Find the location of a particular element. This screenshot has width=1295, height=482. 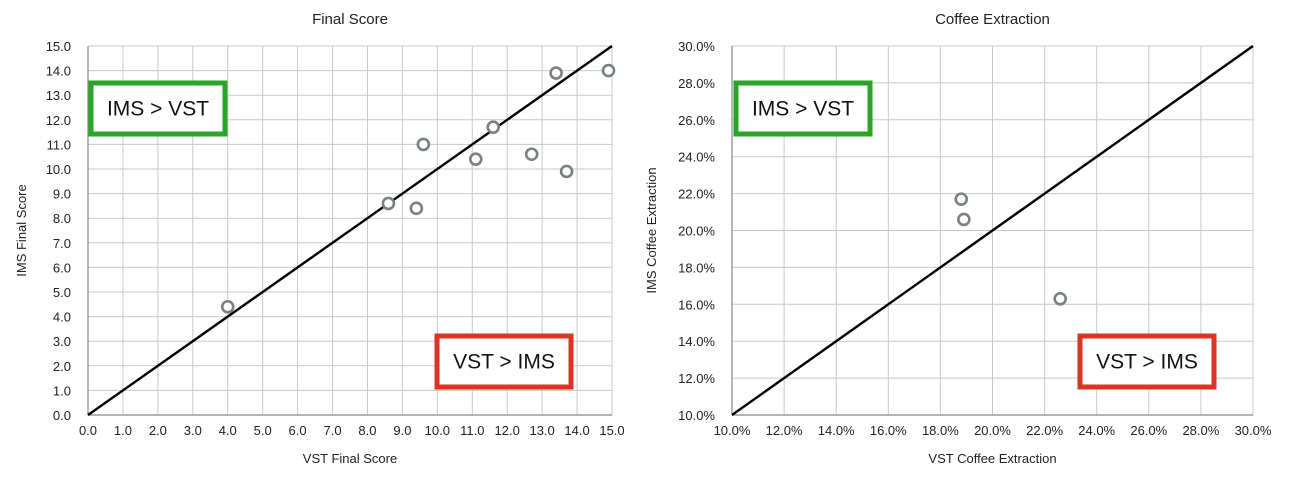

chart2-annotation-box: IMS > VST is located at coordinates (803, 108).